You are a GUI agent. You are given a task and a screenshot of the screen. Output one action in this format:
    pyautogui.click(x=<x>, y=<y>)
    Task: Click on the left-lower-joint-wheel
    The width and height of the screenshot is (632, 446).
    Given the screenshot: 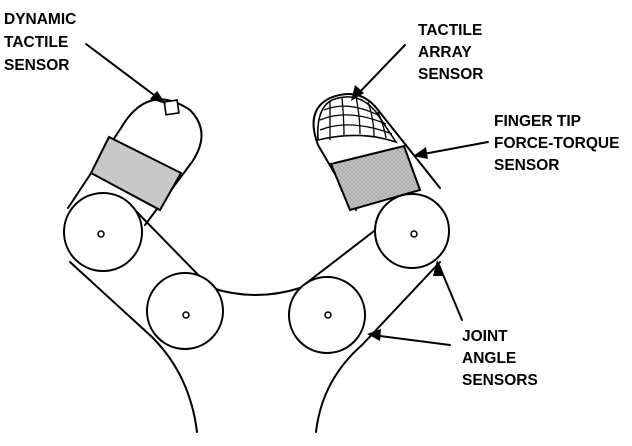 What is the action you would take?
    pyautogui.click(x=185, y=311)
    